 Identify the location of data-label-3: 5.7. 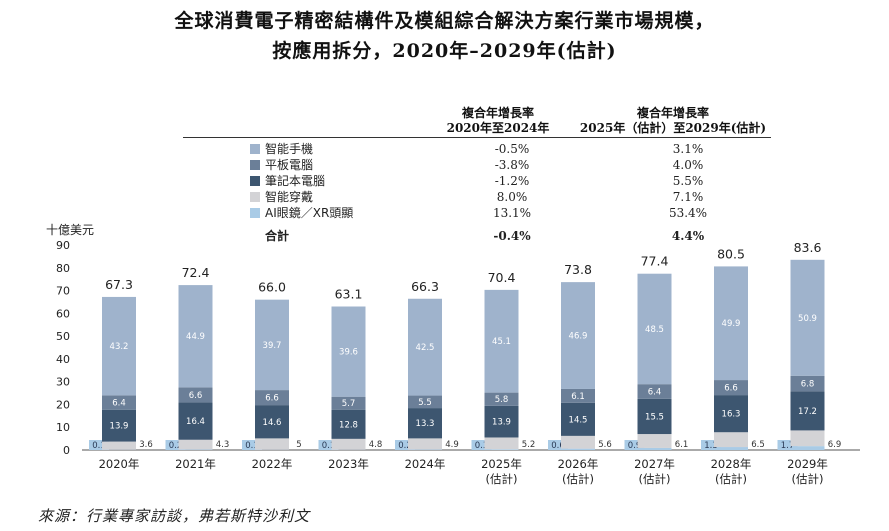
(349, 404).